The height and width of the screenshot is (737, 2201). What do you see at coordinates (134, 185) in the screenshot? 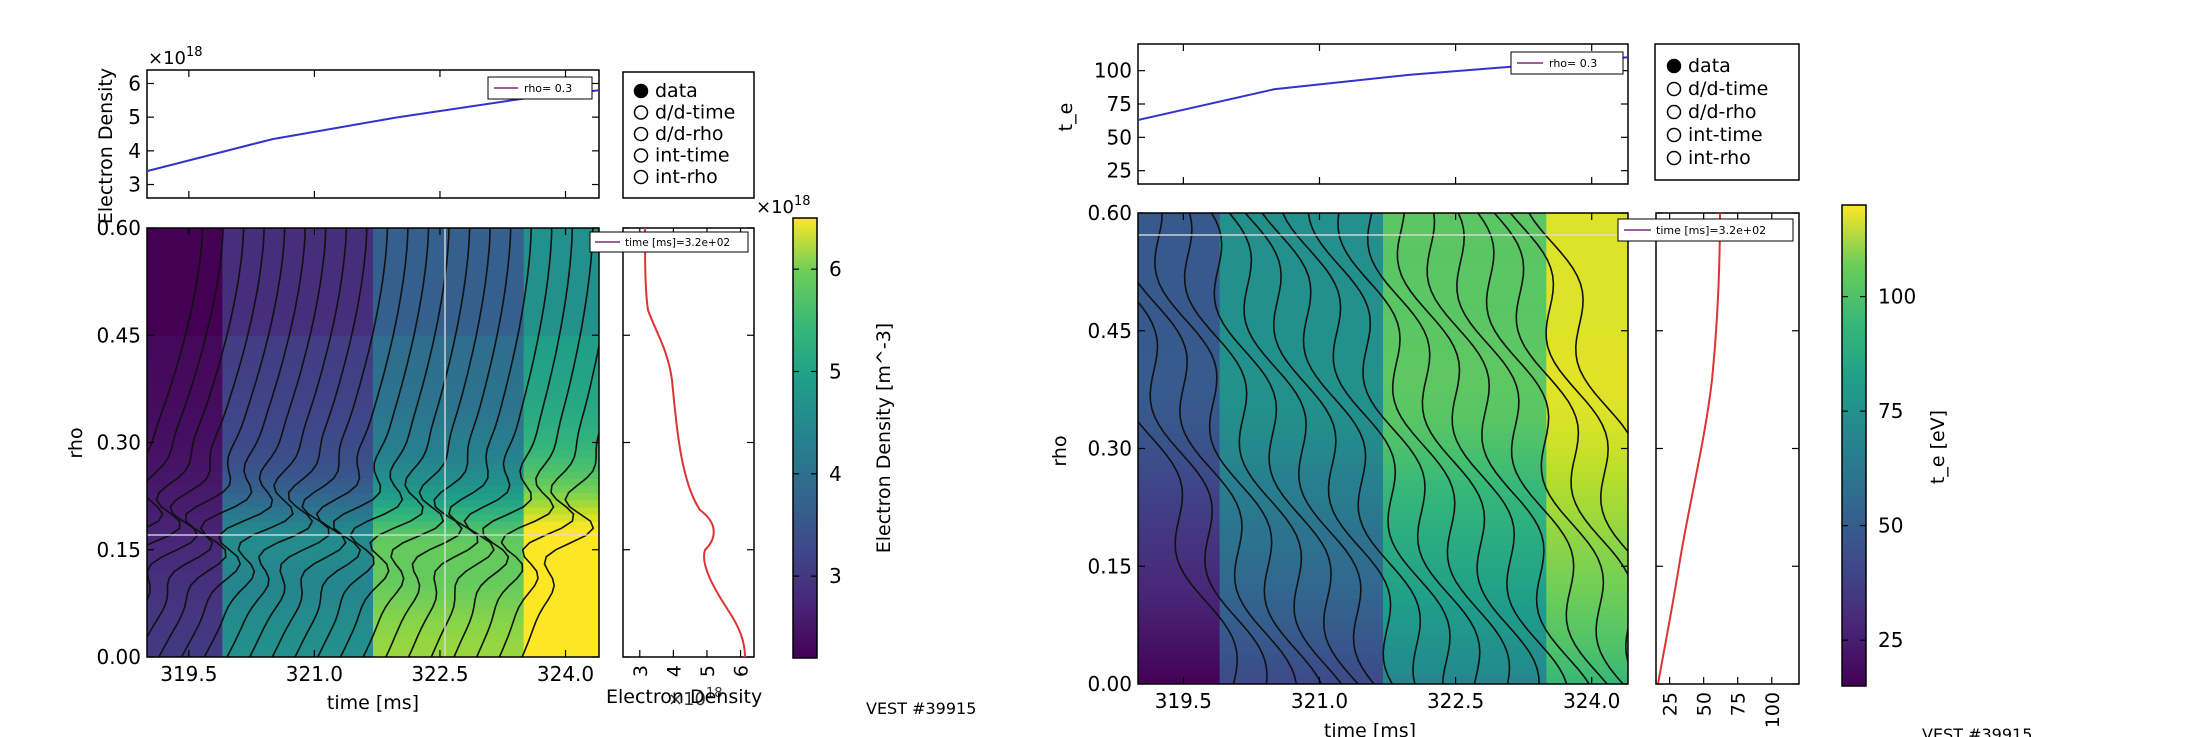
I see `left-timetrace-ytick-label: 3` at bounding box center [134, 185].